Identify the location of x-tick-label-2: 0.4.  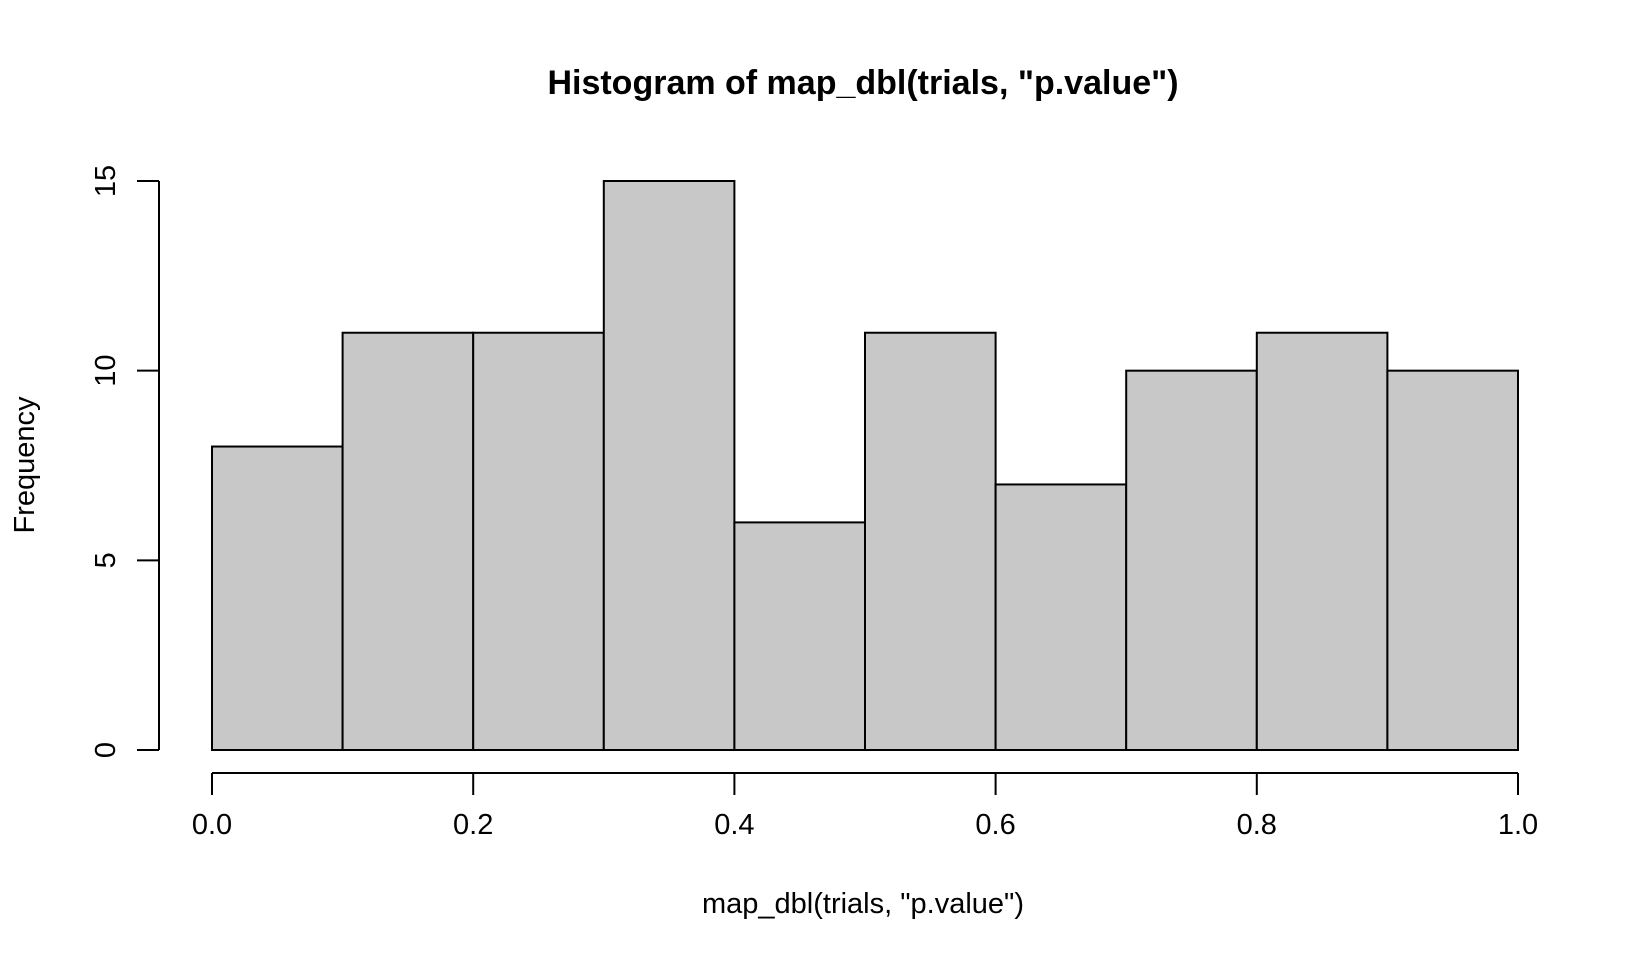
(734, 825).